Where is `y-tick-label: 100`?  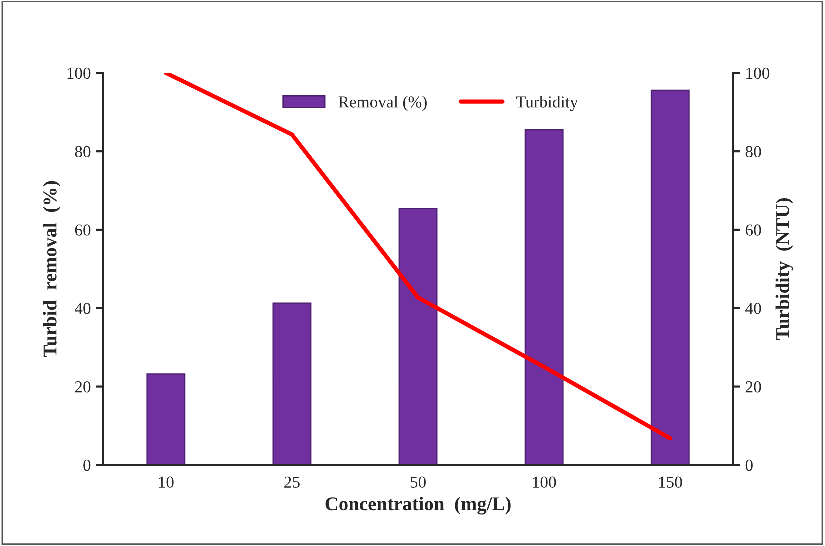
y-tick-label: 100 is located at coordinates (79, 74).